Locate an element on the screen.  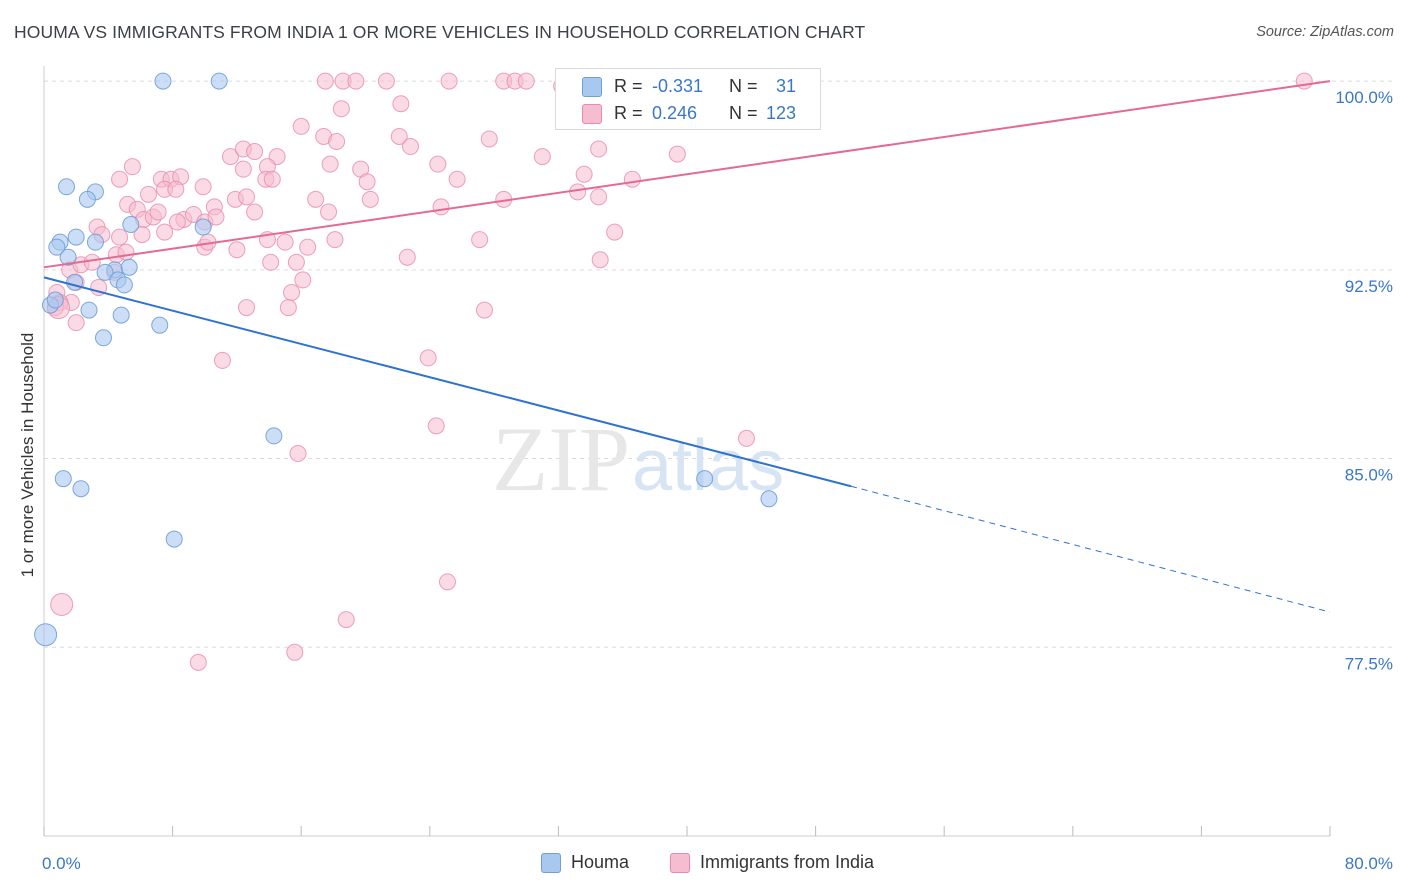
houma-swatch is located at coordinates (592, 87).